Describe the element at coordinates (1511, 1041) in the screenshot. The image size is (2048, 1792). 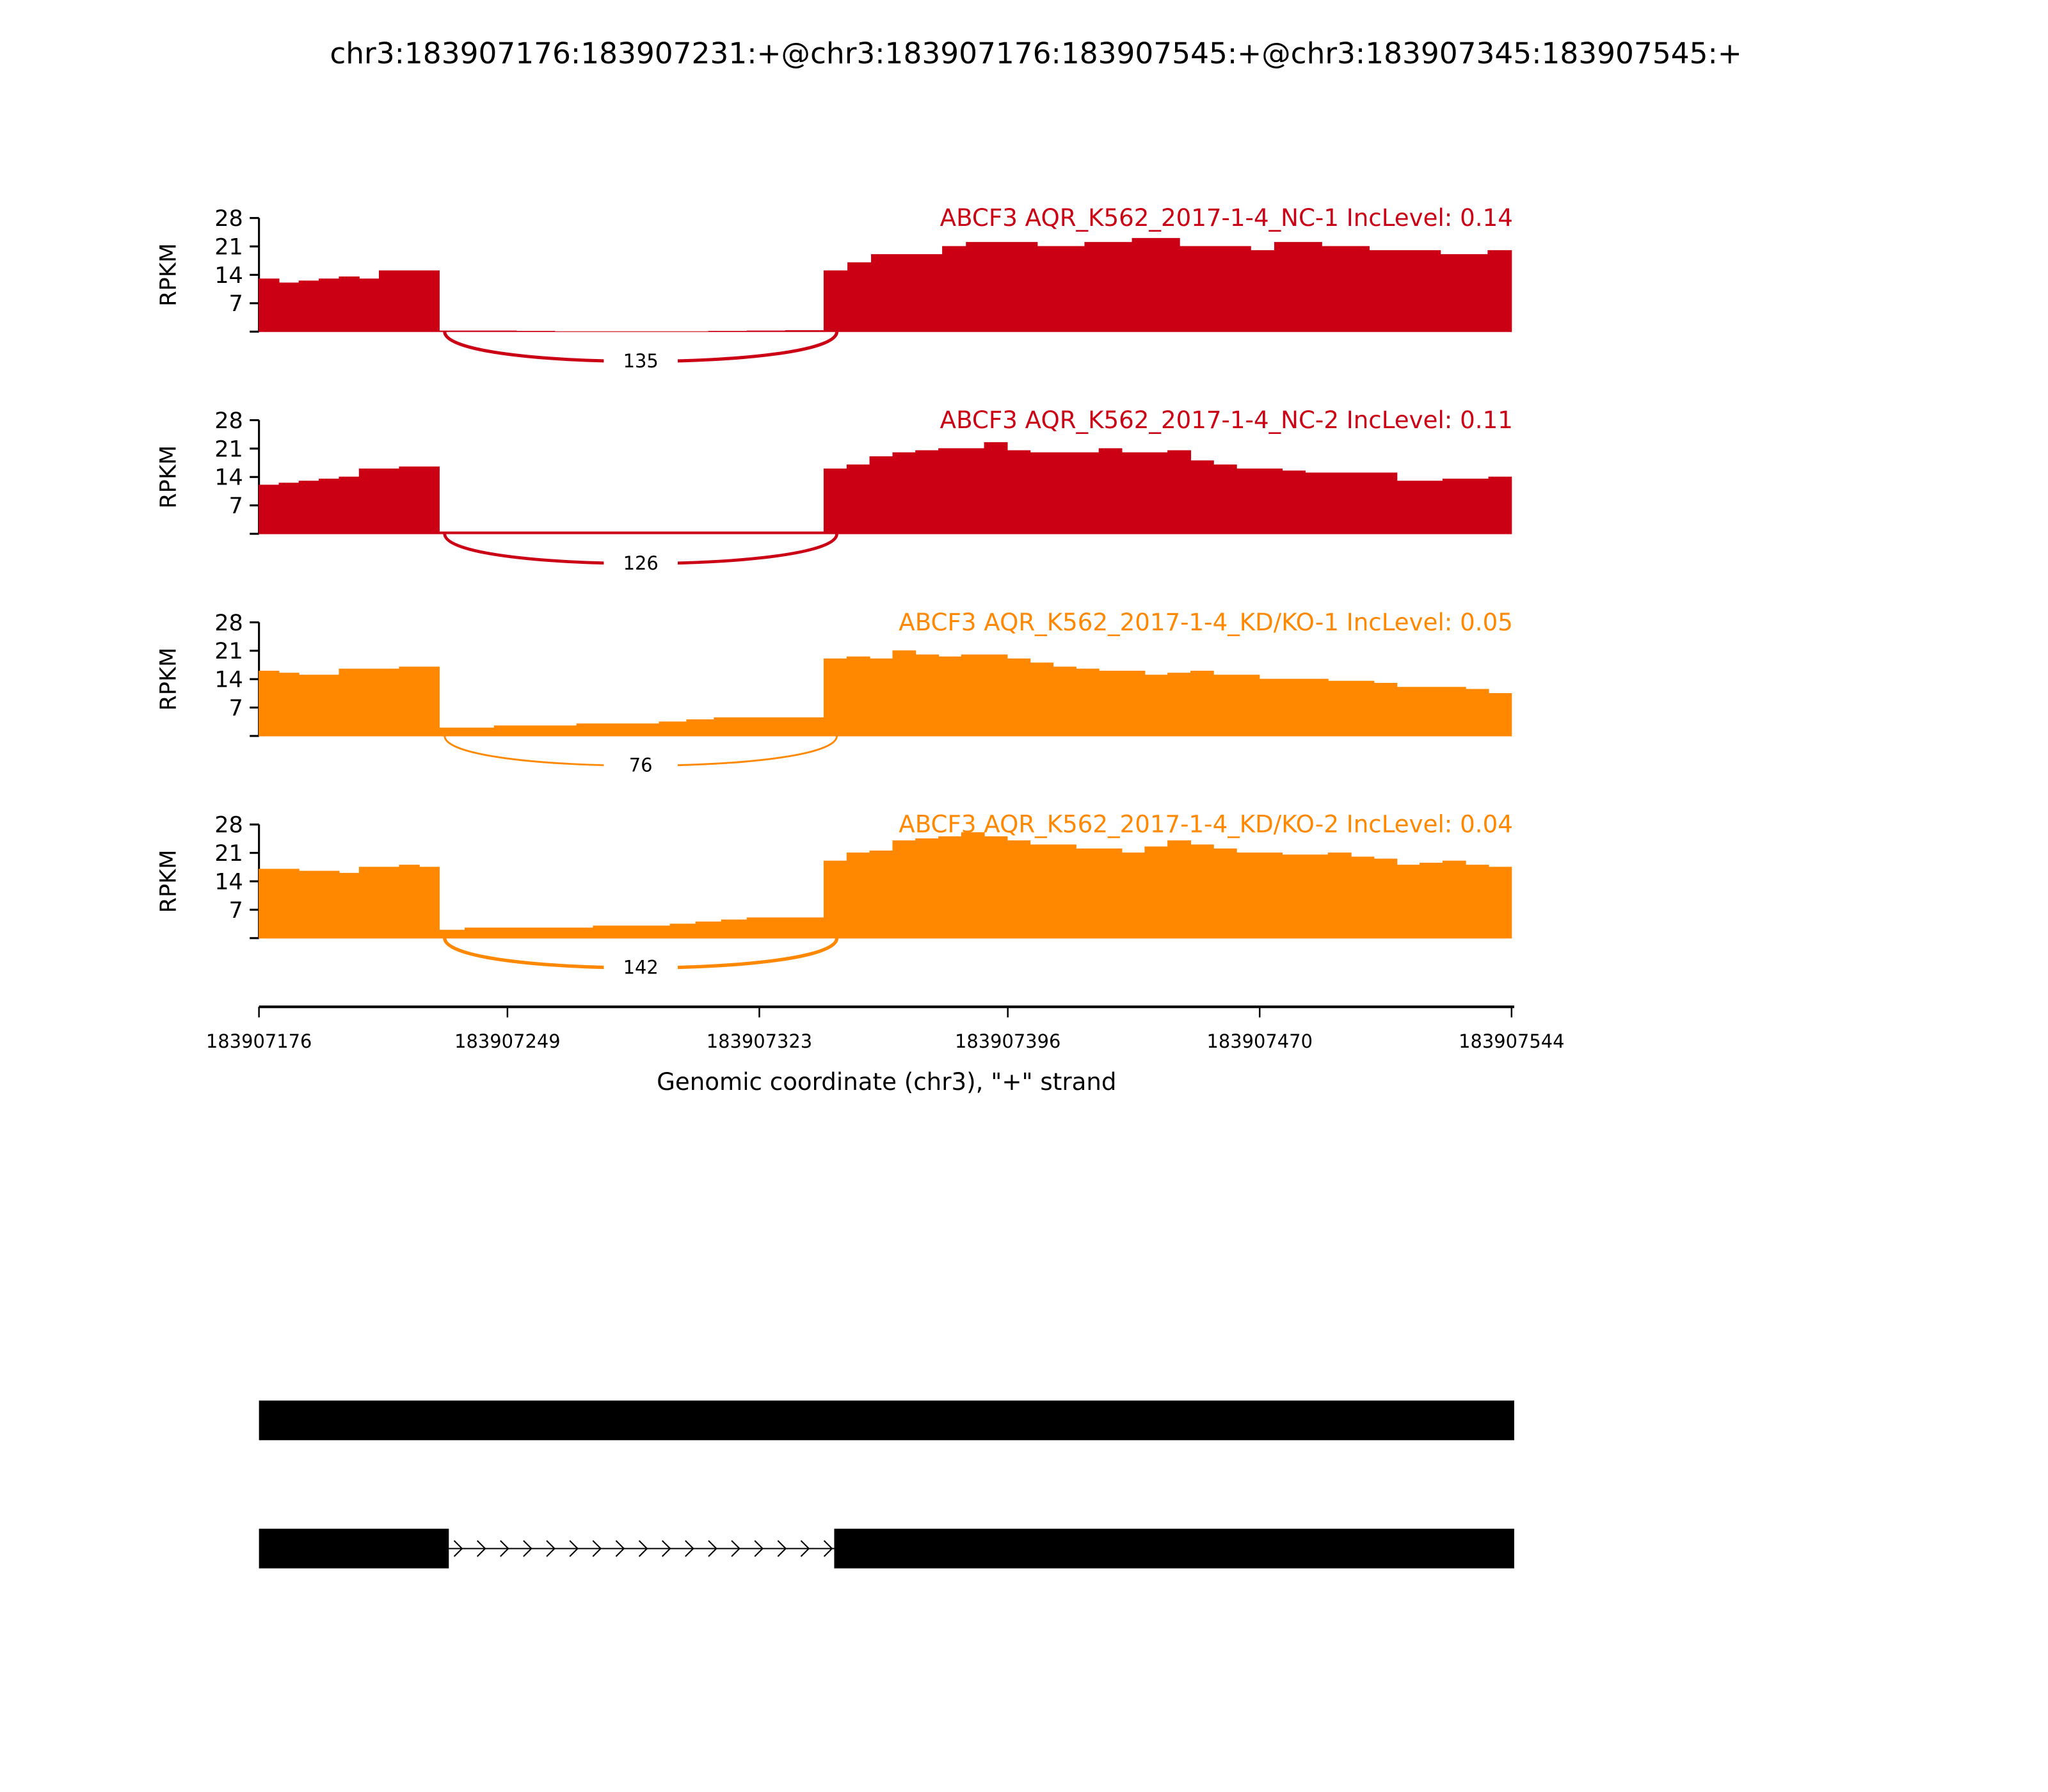
I see `x-tick-label: 183907544` at that location.